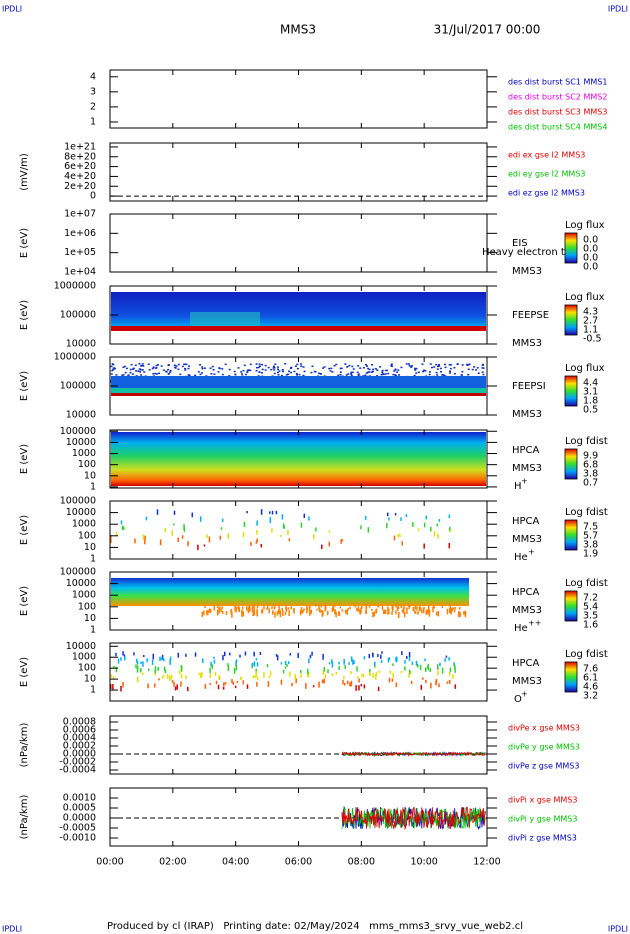 Image resolution: width=630 pixels, height=934 pixels. What do you see at coordinates (93, 690) in the screenshot?
I see `y-tick-label: 1` at bounding box center [93, 690].